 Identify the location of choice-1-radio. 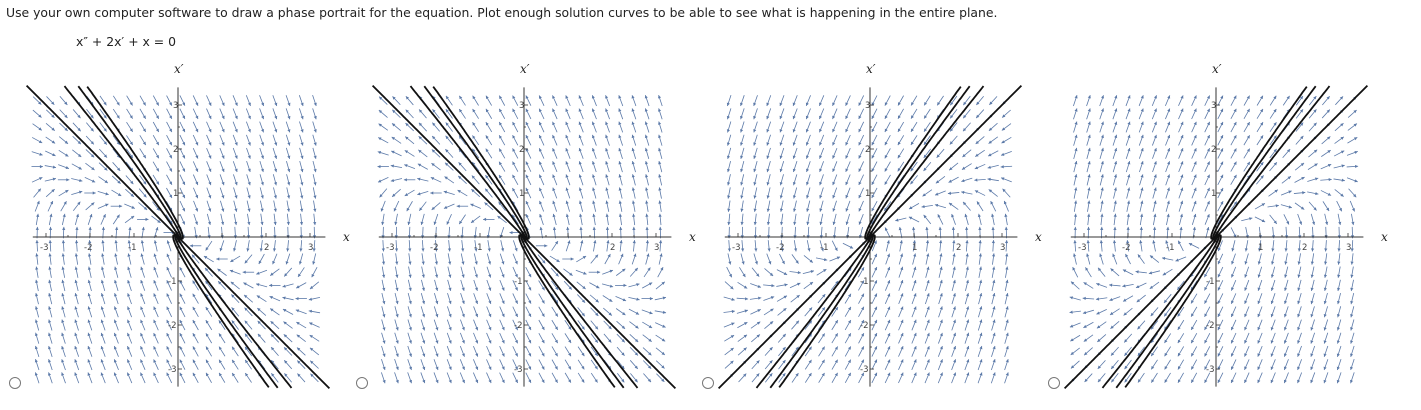
(15, 383).